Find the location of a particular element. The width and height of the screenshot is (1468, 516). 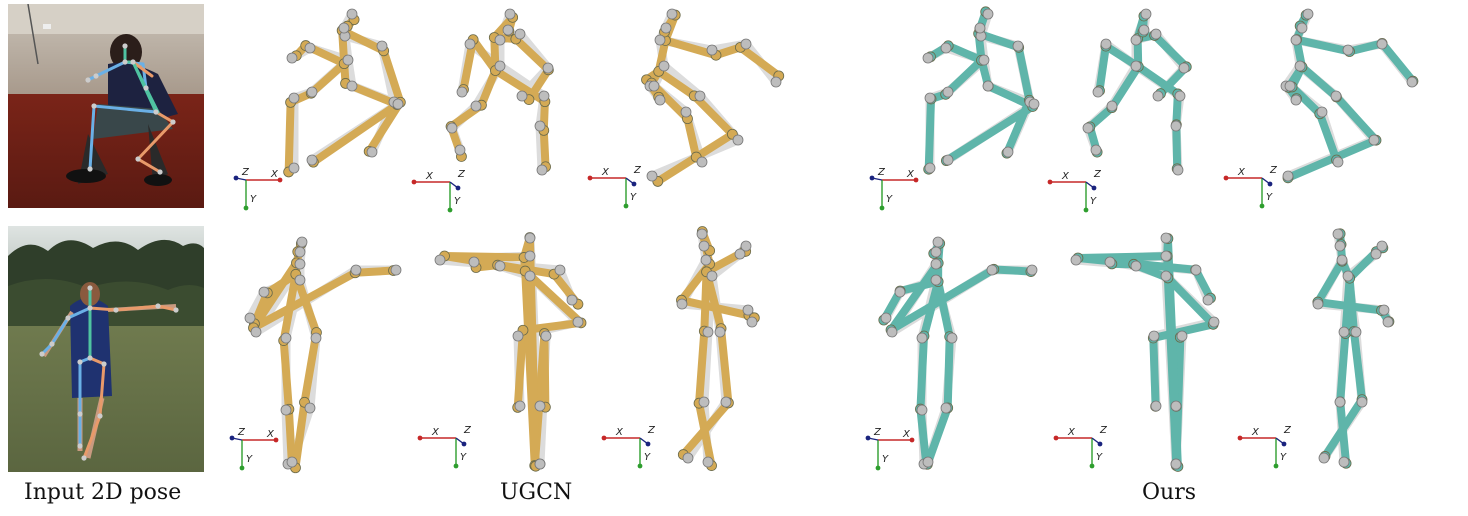

pose-2d-overlay-row2 is located at coordinates (109, 373).